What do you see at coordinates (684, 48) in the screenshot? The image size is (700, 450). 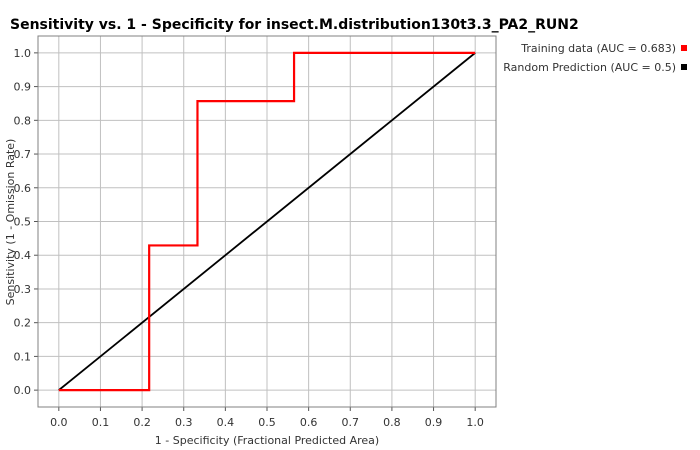 I see `legend-swatch-training` at bounding box center [684, 48].